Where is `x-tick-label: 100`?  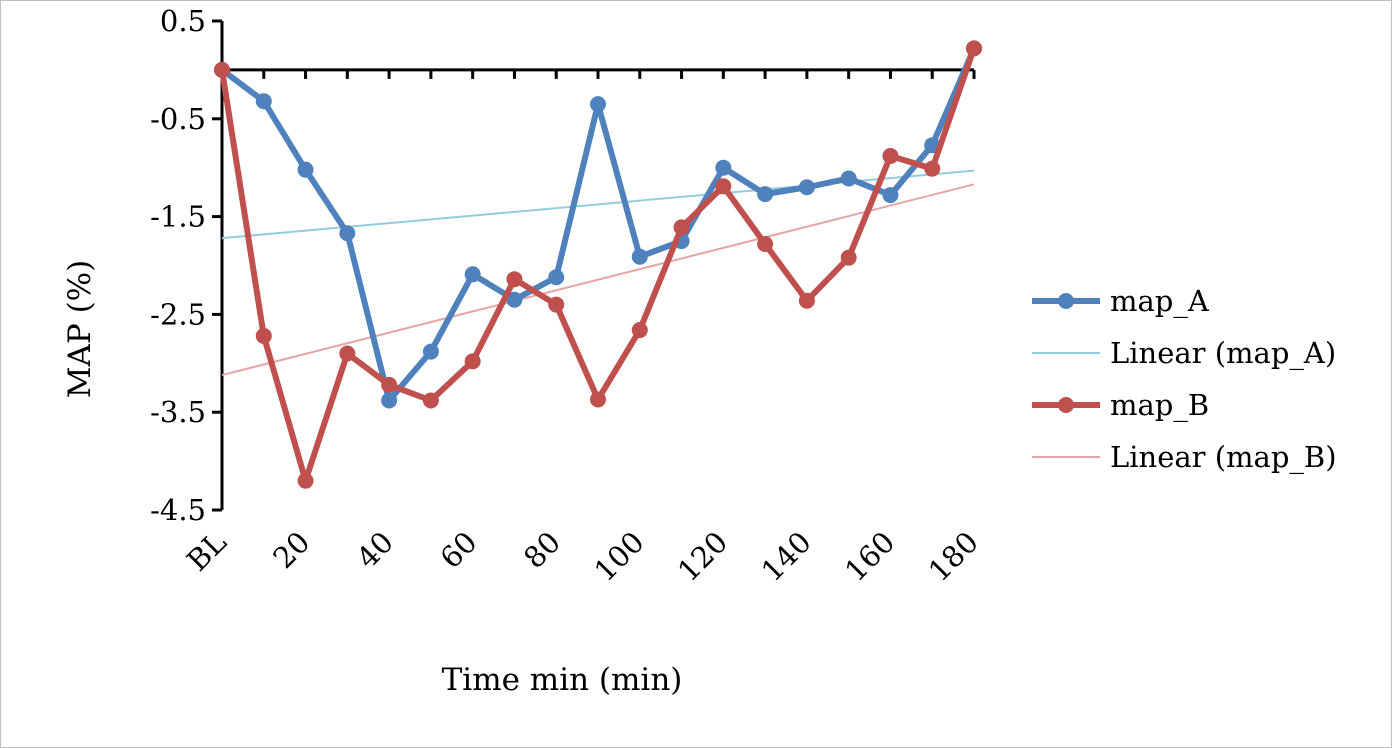 x-tick-label: 100 is located at coordinates (619, 556).